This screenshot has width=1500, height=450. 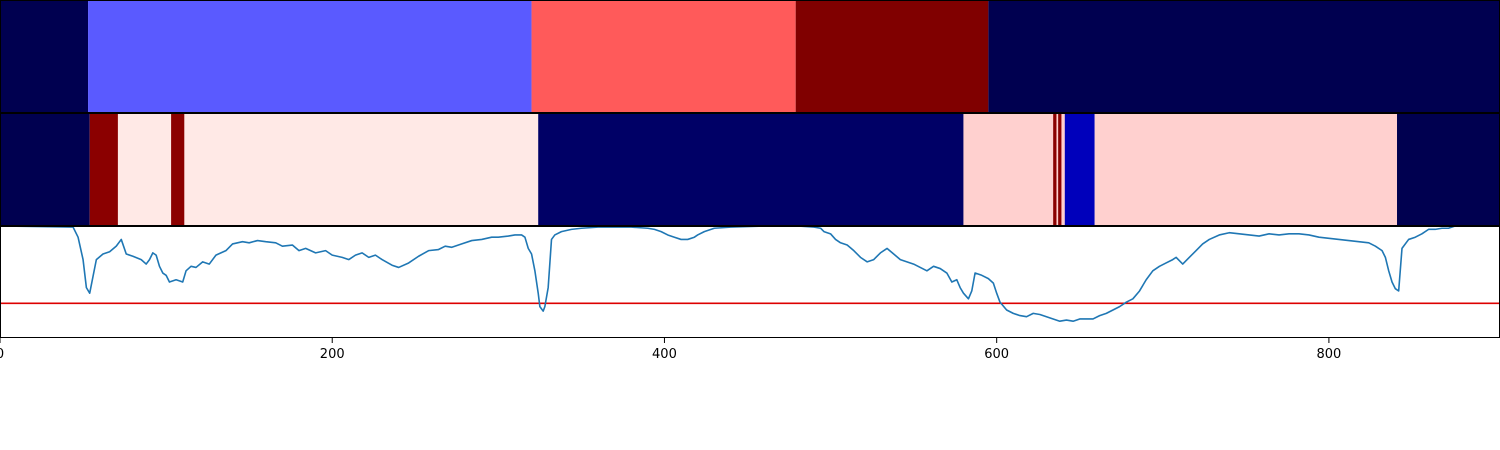 I want to click on x-tick-label-200: 200, so click(x=332, y=354).